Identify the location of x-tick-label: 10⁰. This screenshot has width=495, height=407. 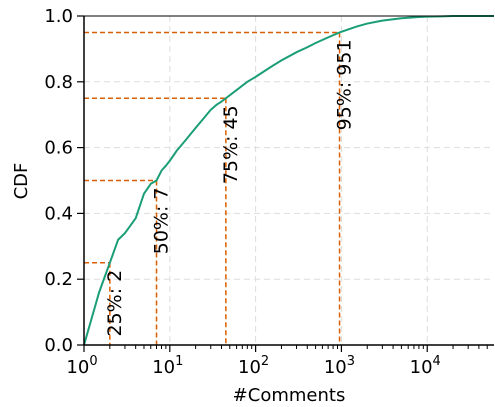
(81, 366).